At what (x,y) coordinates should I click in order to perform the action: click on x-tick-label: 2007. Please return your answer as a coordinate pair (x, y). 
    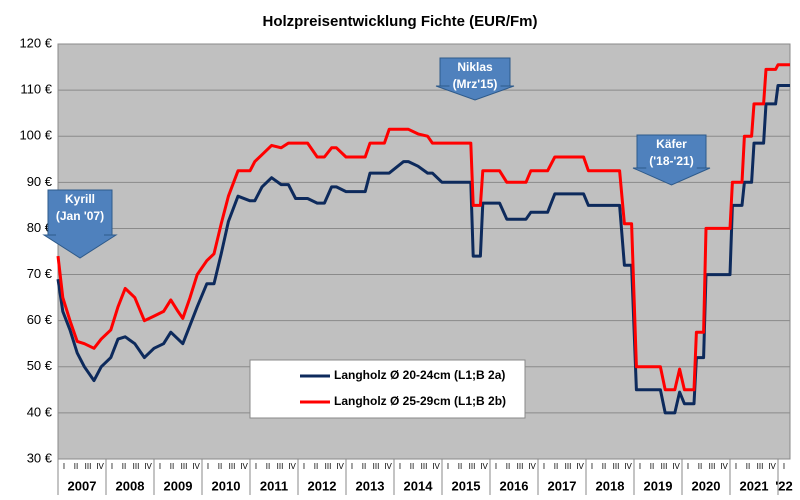
    Looking at the image, I should click on (82, 485).